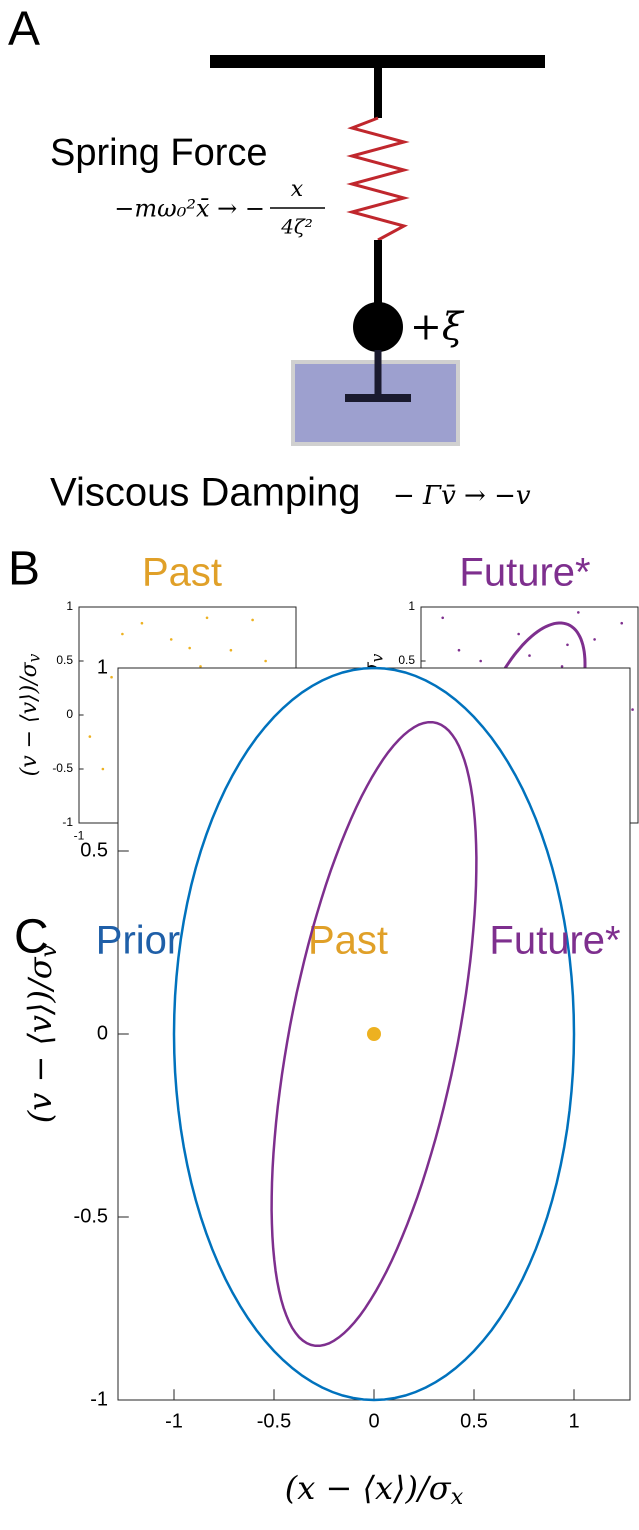 Image resolution: width=639 pixels, height=1530 pixels. I want to click on x-axis-label: (x − ⟨x⟩)/σx, so click(374, 1490).